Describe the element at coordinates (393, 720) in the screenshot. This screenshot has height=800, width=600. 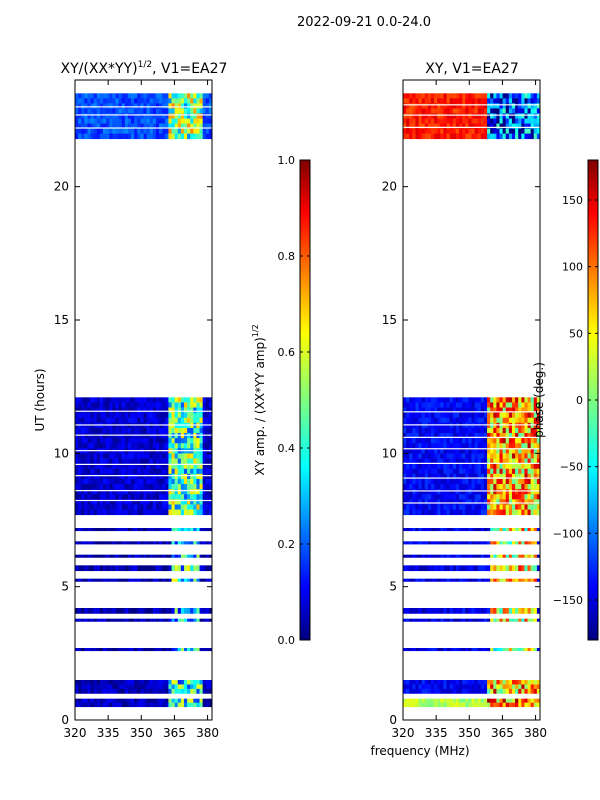
I see `y-tick-label: 0` at that location.